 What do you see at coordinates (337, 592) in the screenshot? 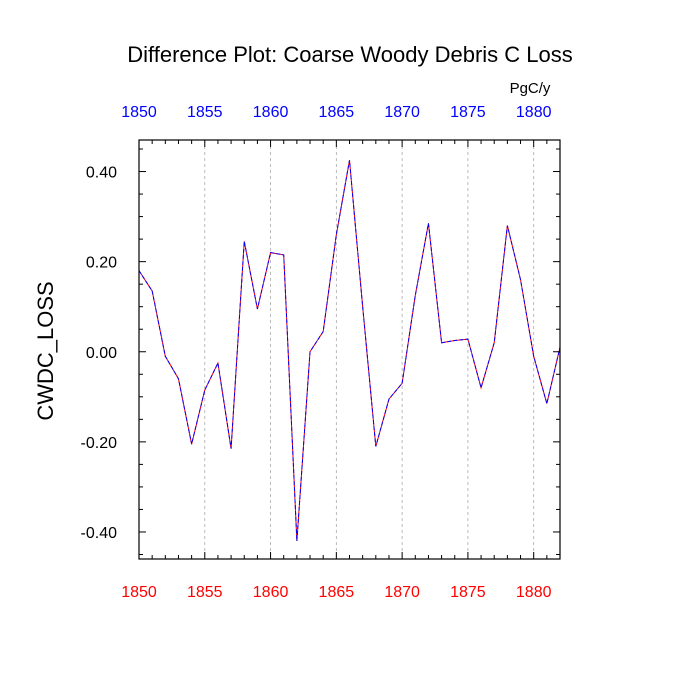
I see `x-tick-label-bottom: 1865` at bounding box center [337, 592].